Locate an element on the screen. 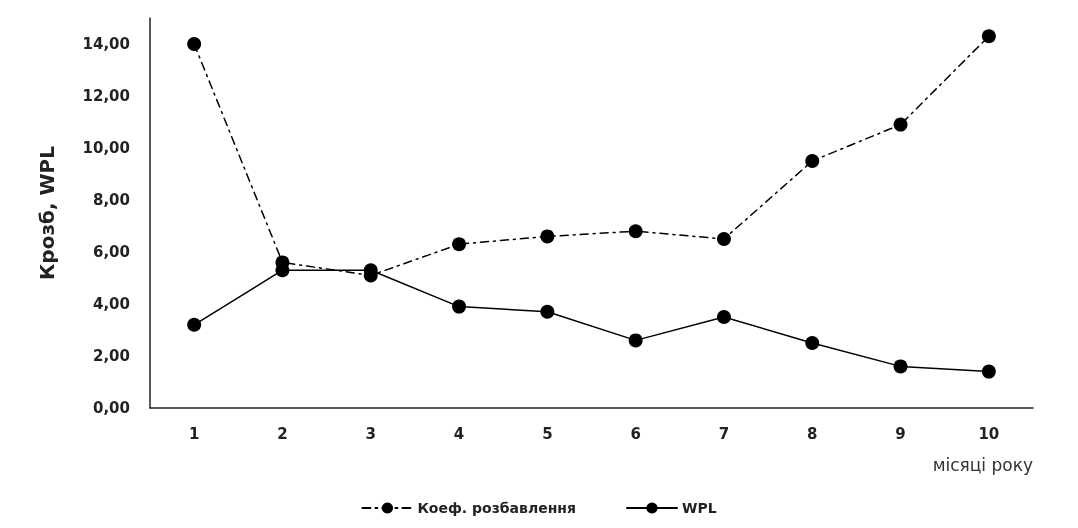  x-tick-label: 1 is located at coordinates (194, 433).